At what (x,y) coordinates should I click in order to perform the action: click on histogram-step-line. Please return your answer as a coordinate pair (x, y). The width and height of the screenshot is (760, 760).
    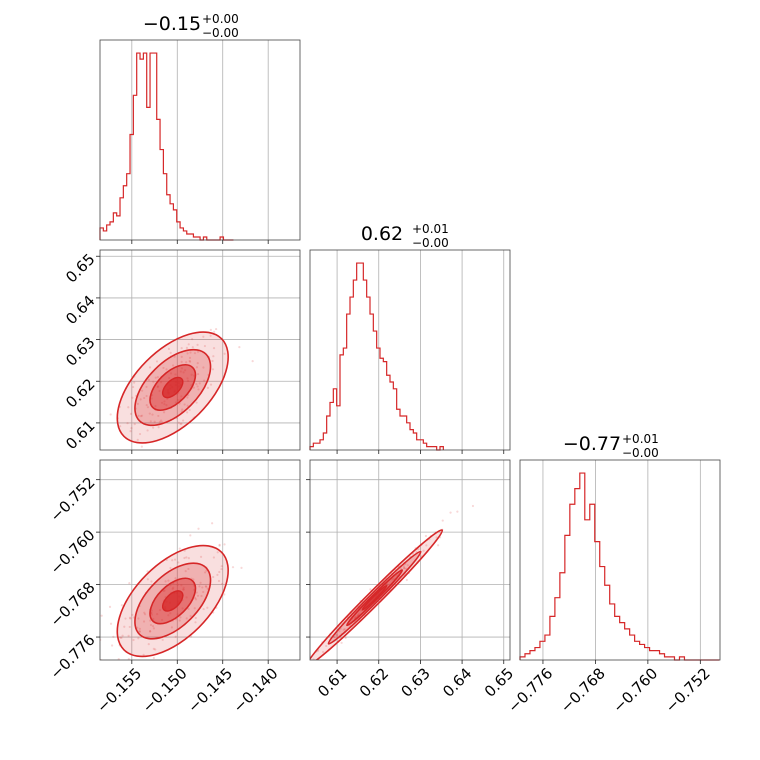
    Looking at the image, I should click on (619, 566).